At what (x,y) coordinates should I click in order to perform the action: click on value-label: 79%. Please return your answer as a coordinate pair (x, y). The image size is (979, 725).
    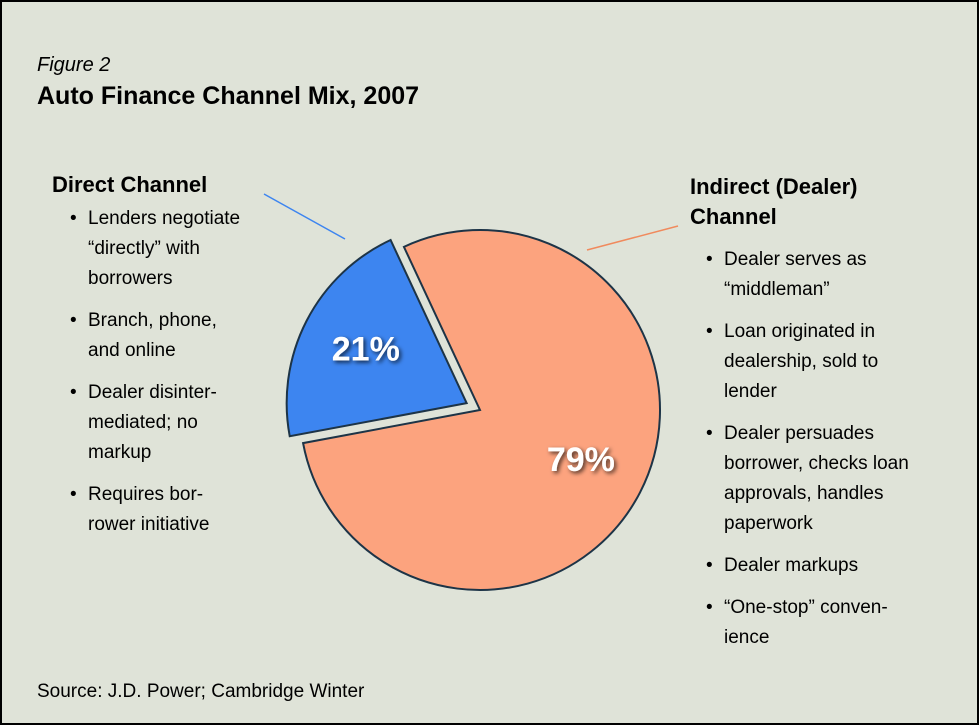
    Looking at the image, I should click on (581, 460).